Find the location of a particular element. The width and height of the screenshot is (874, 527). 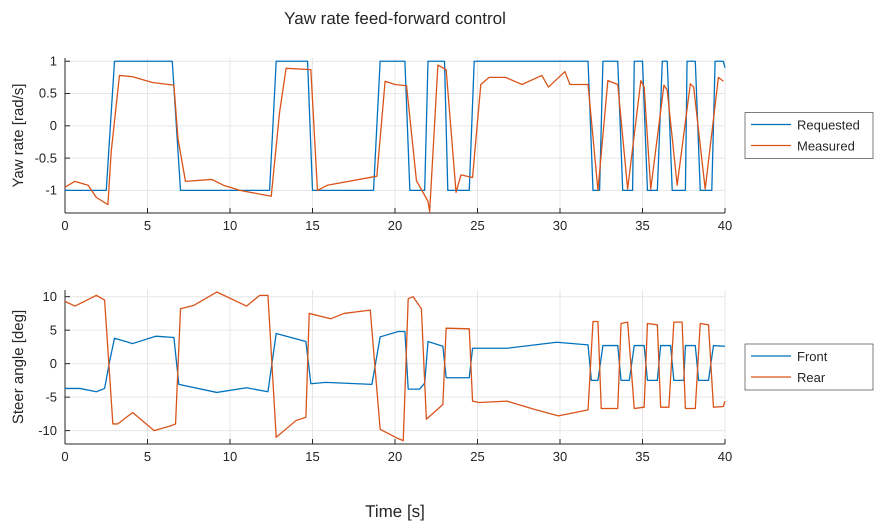

line-series is located at coordinates (395, 362).